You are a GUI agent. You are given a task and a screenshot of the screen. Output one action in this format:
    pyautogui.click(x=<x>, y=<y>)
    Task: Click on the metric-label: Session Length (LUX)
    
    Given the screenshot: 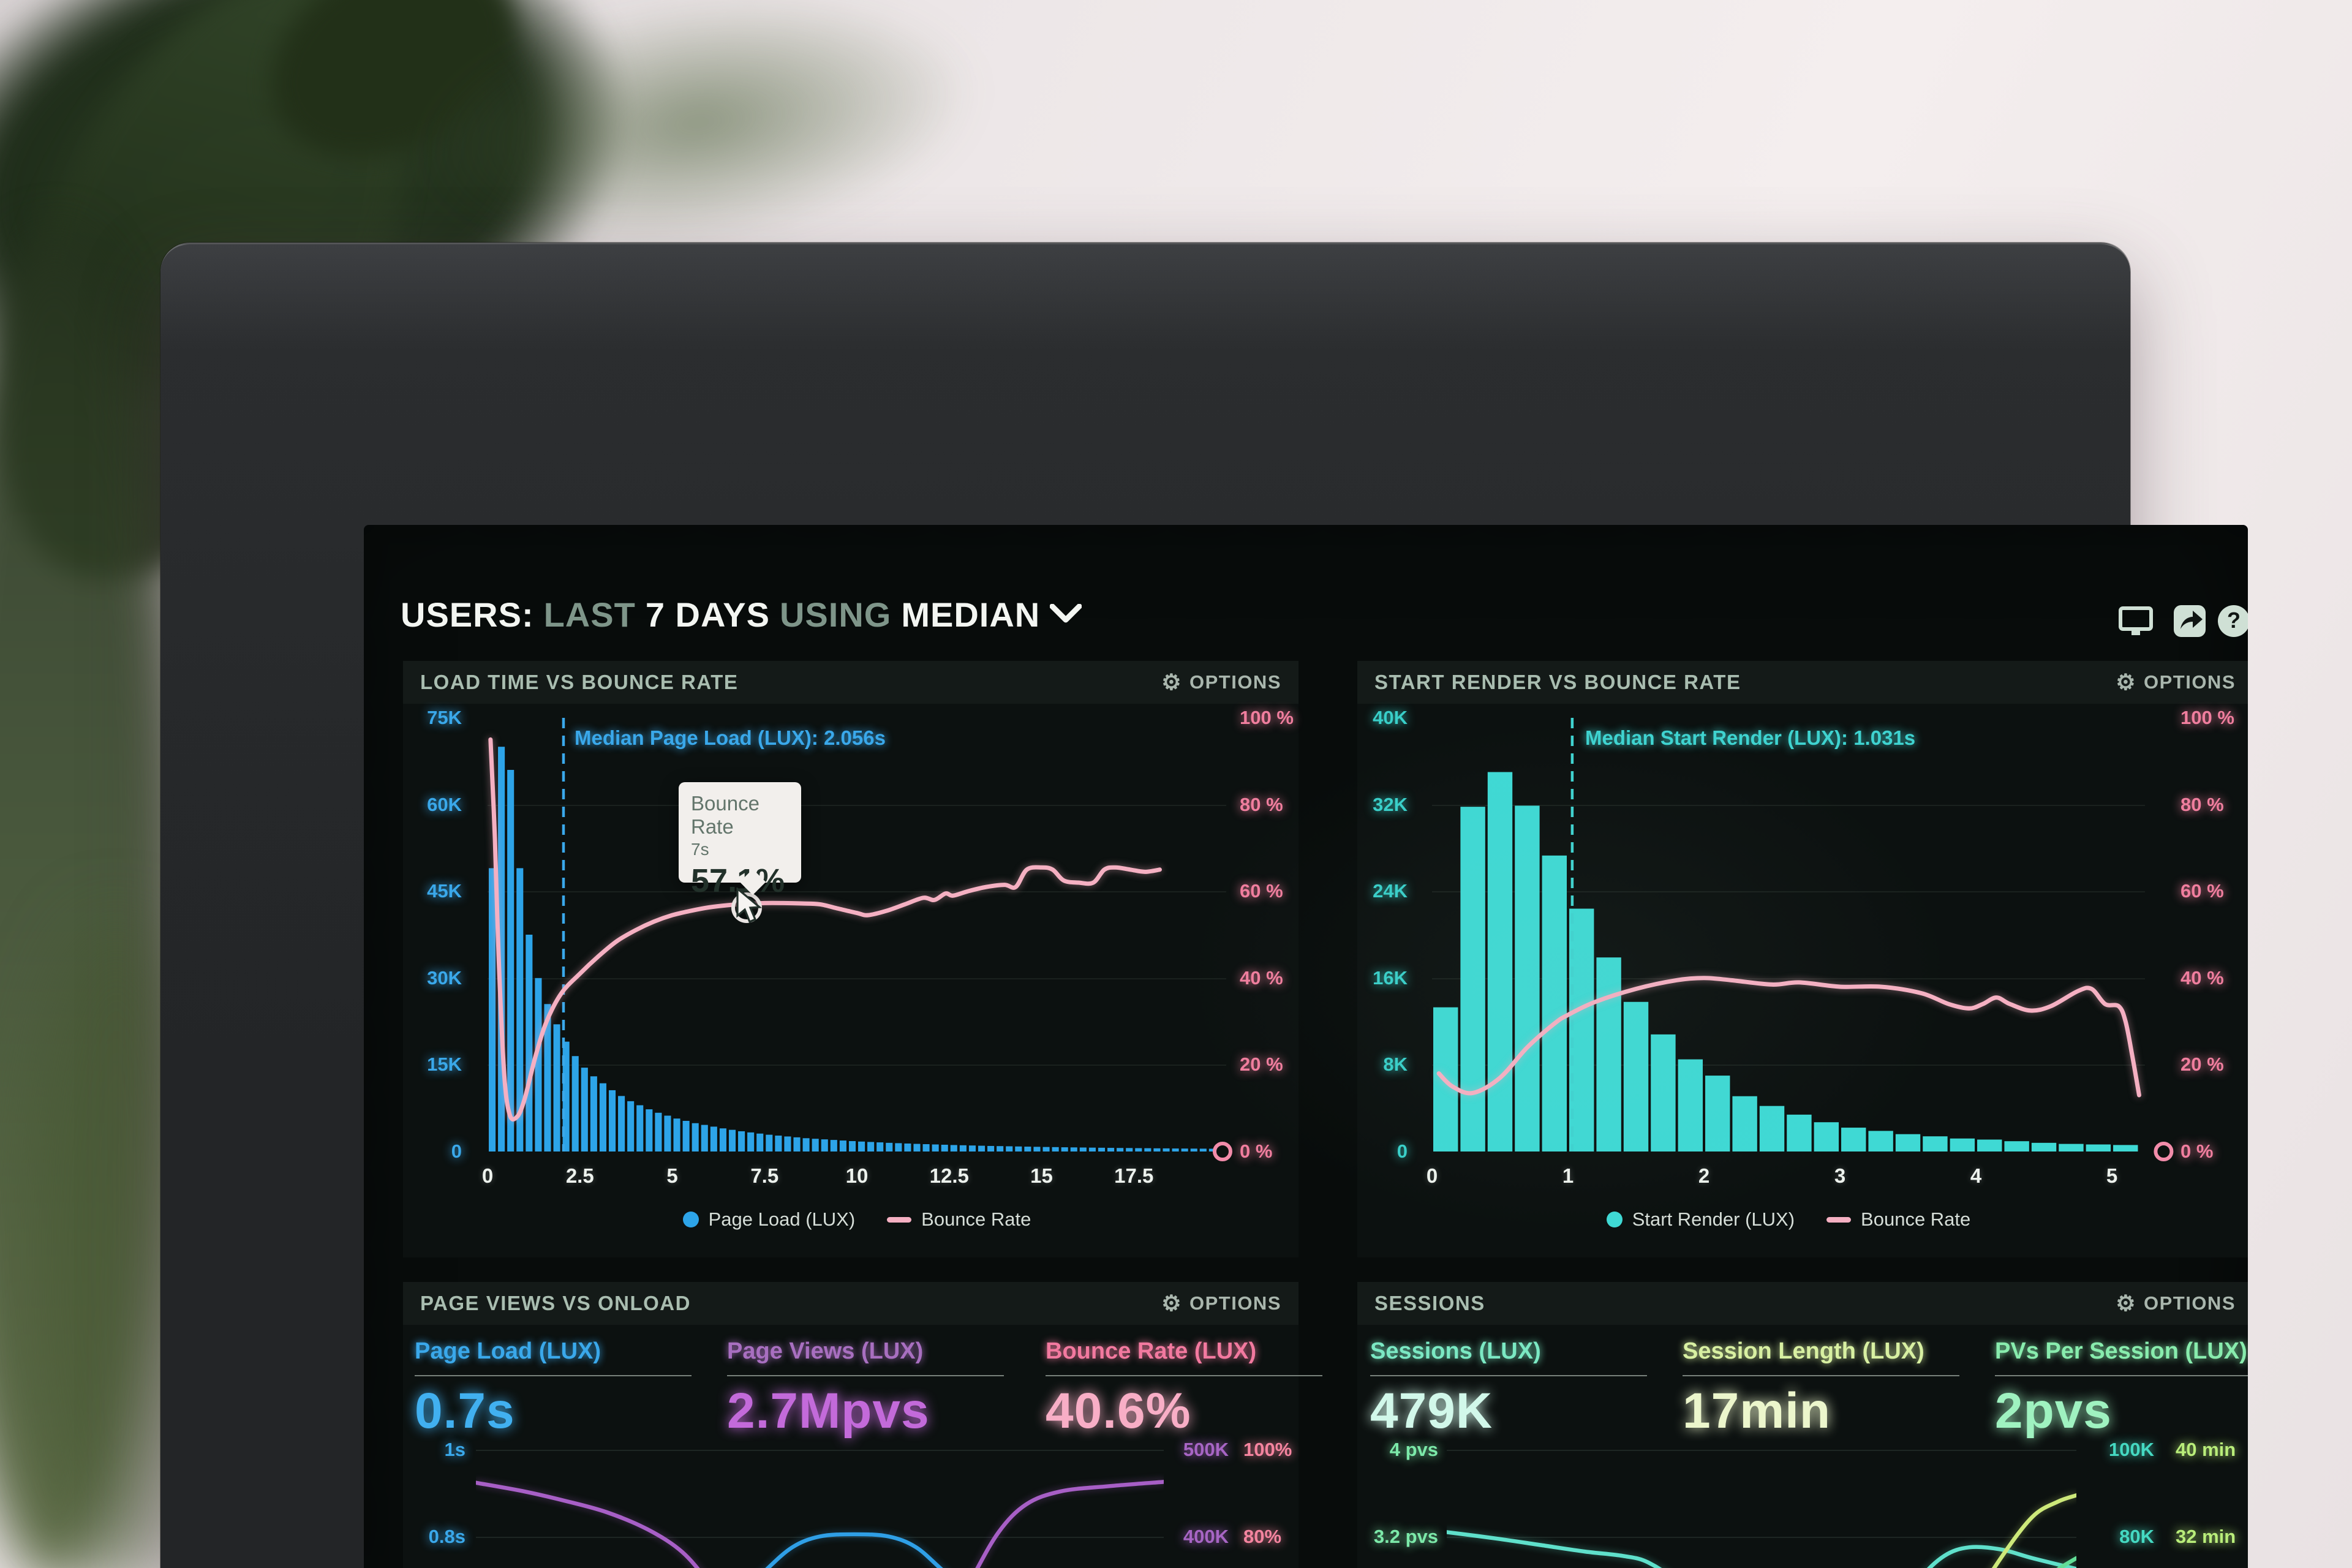 What is the action you would take?
    pyautogui.click(x=1803, y=1351)
    